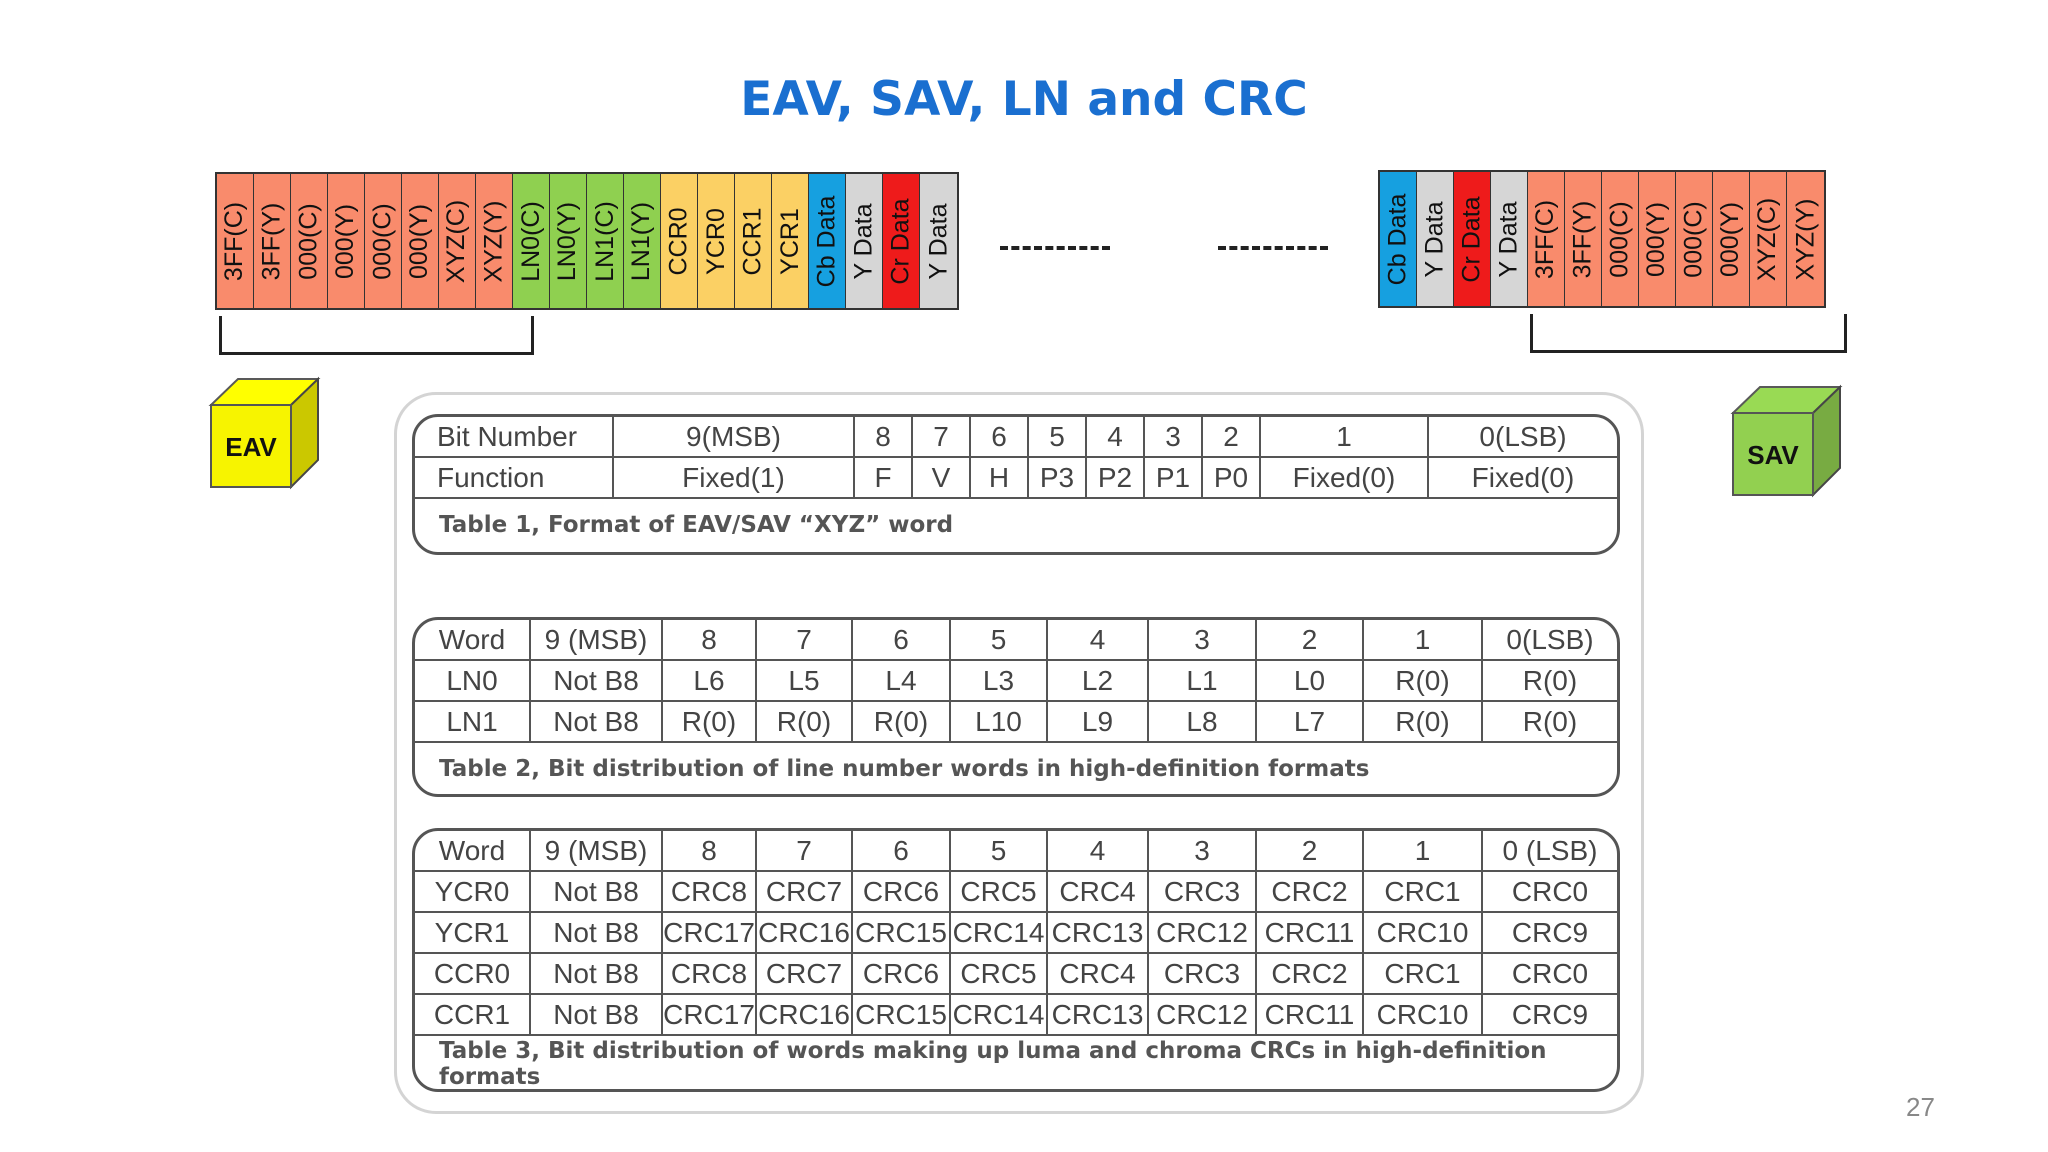  I want to click on table-cell: YCR1, so click(473, 932).